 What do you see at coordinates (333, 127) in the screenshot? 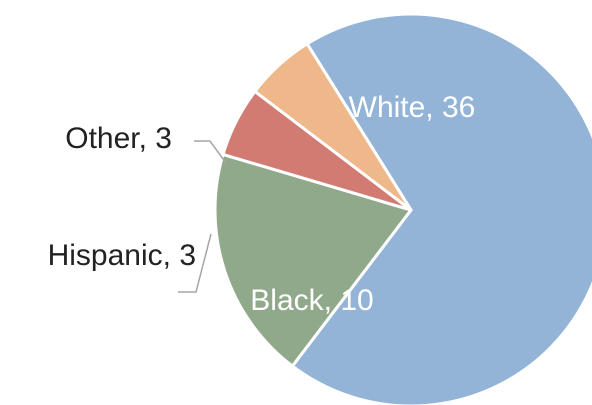
I see `pie-slice-other` at bounding box center [333, 127].